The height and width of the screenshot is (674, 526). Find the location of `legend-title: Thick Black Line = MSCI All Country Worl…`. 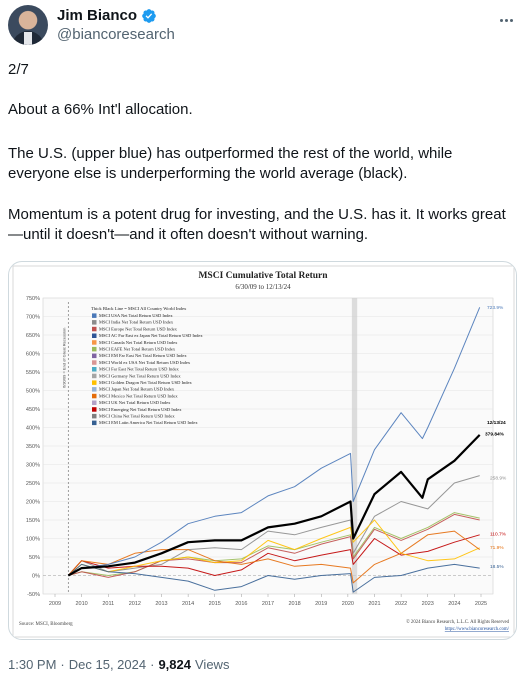

legend-title: Thick Black Line = MSCI All Country Worl… is located at coordinates (139, 308).